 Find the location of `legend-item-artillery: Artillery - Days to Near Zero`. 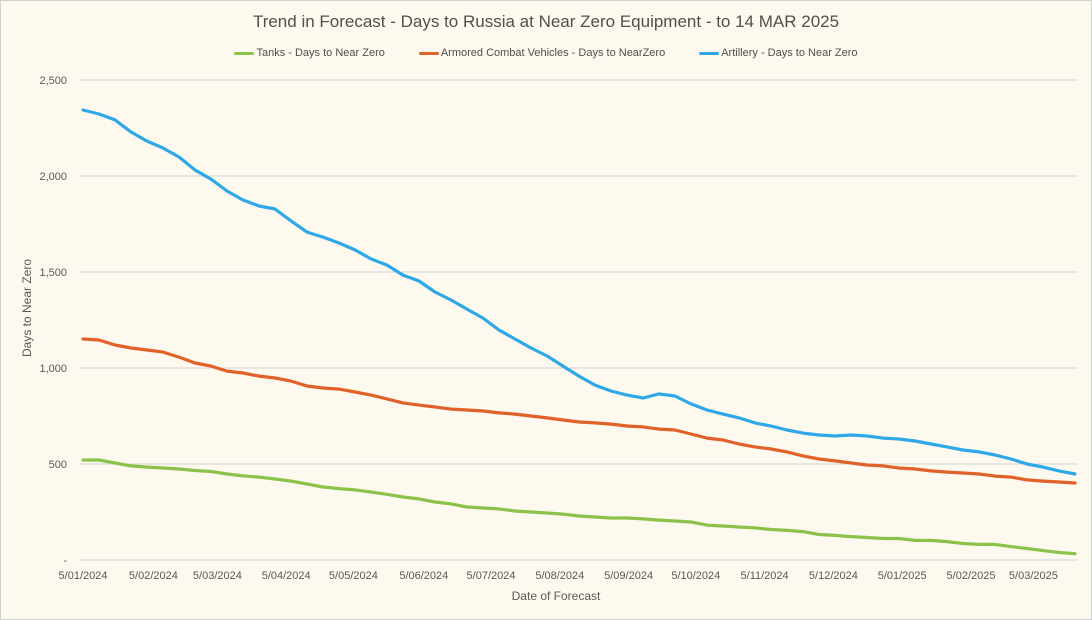

legend-item-artillery: Artillery - Days to Near Zero is located at coordinates (778, 53).